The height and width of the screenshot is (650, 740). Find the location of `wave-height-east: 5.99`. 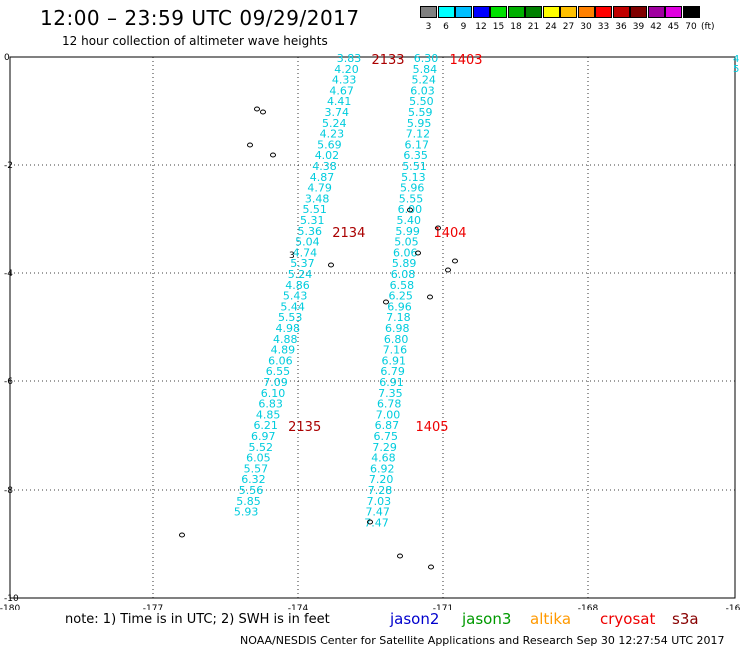

wave-height-east: 5.99 is located at coordinates (407, 231).